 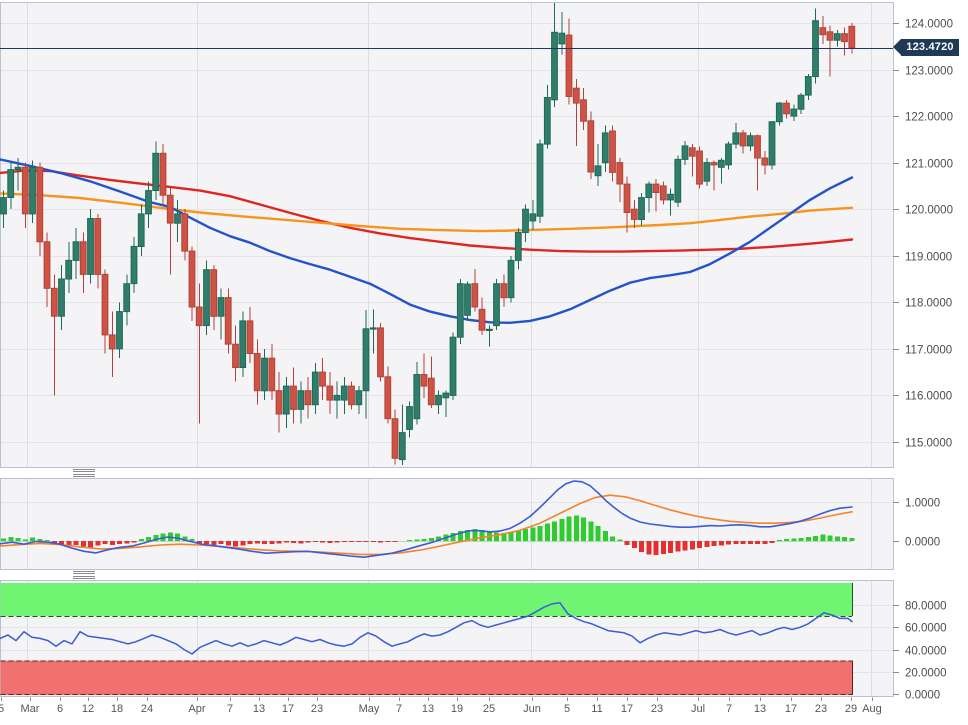 I want to click on svg-text: May, so click(x=369, y=709).